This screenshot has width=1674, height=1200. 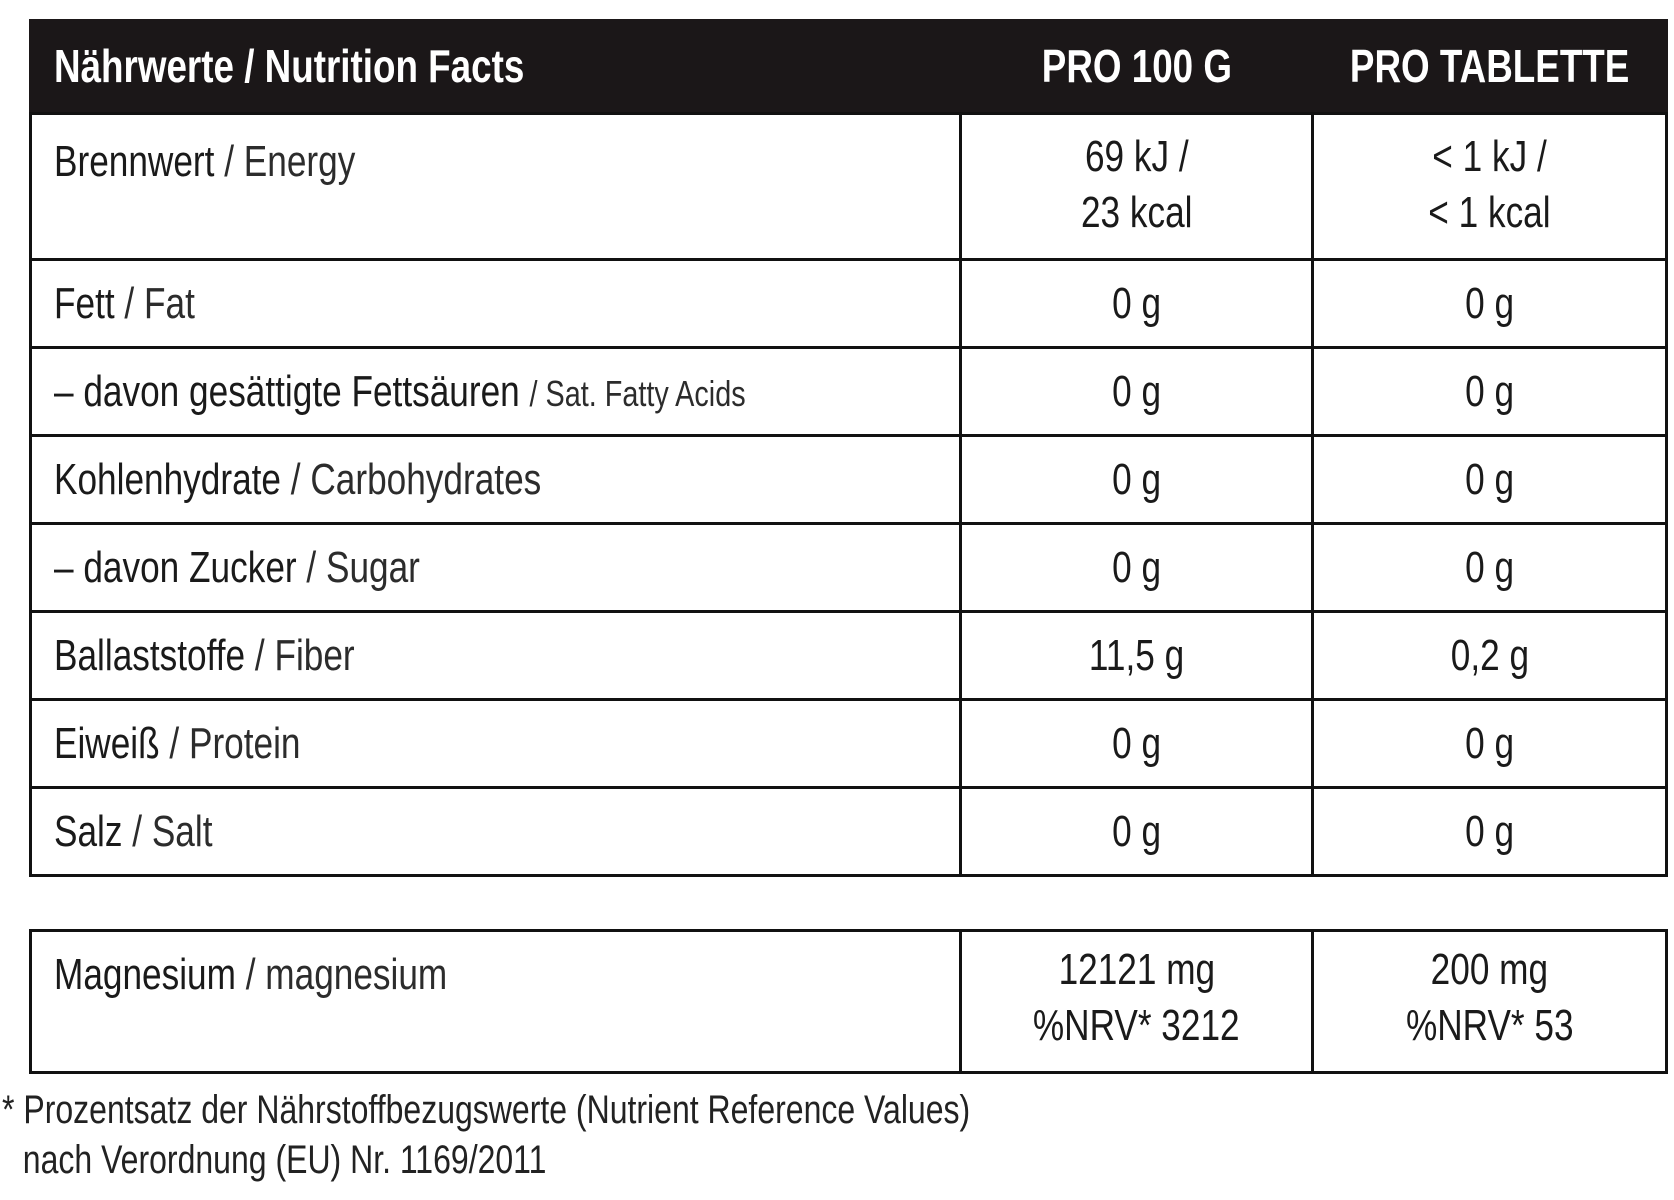 I want to click on value-cell: 200 mg %NRV* 53, so click(x=1489, y=1001).